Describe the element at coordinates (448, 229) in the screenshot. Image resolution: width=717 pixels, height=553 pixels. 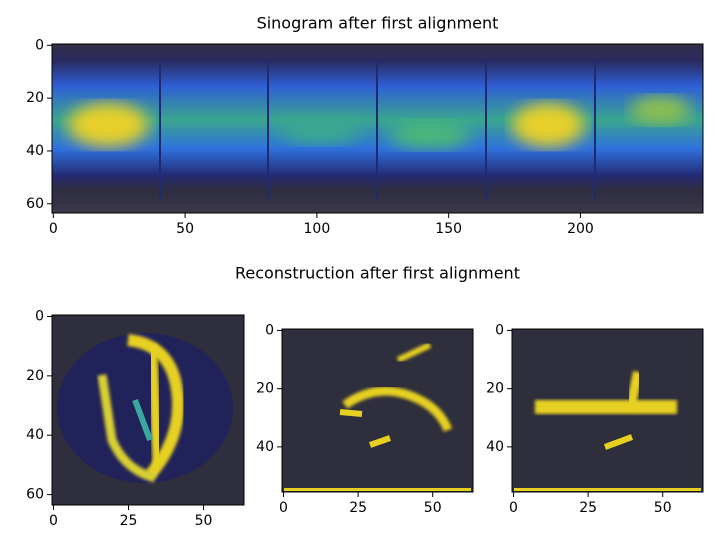
I see `x-tick-label: 150` at that location.